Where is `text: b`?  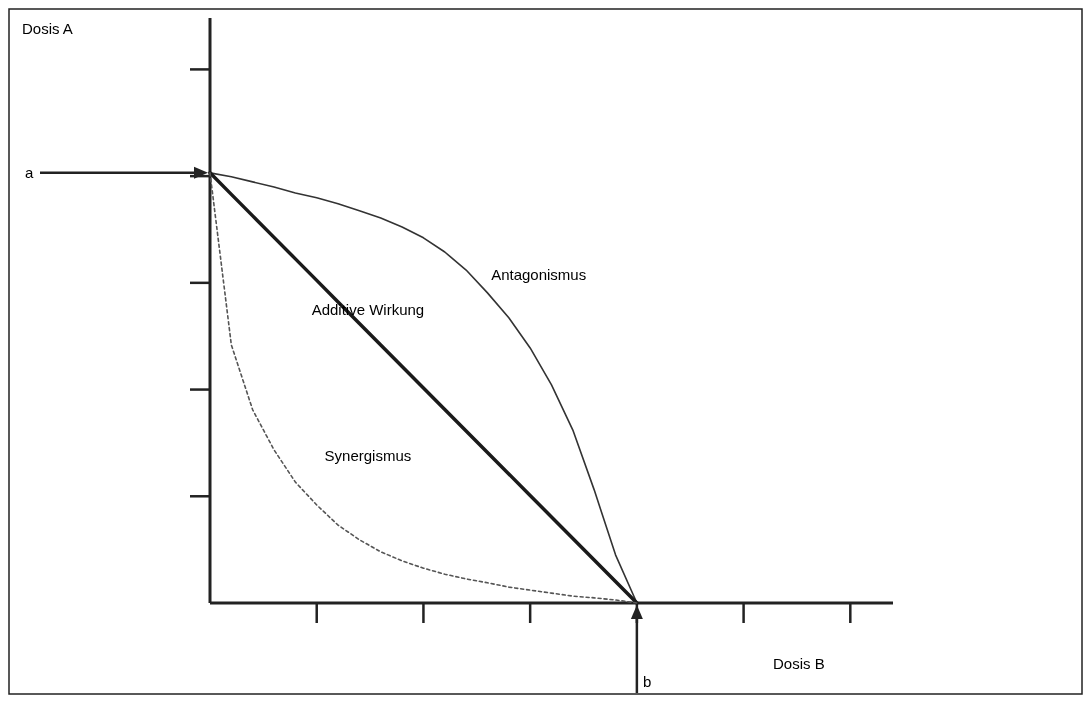
text: b is located at coordinates (647, 681).